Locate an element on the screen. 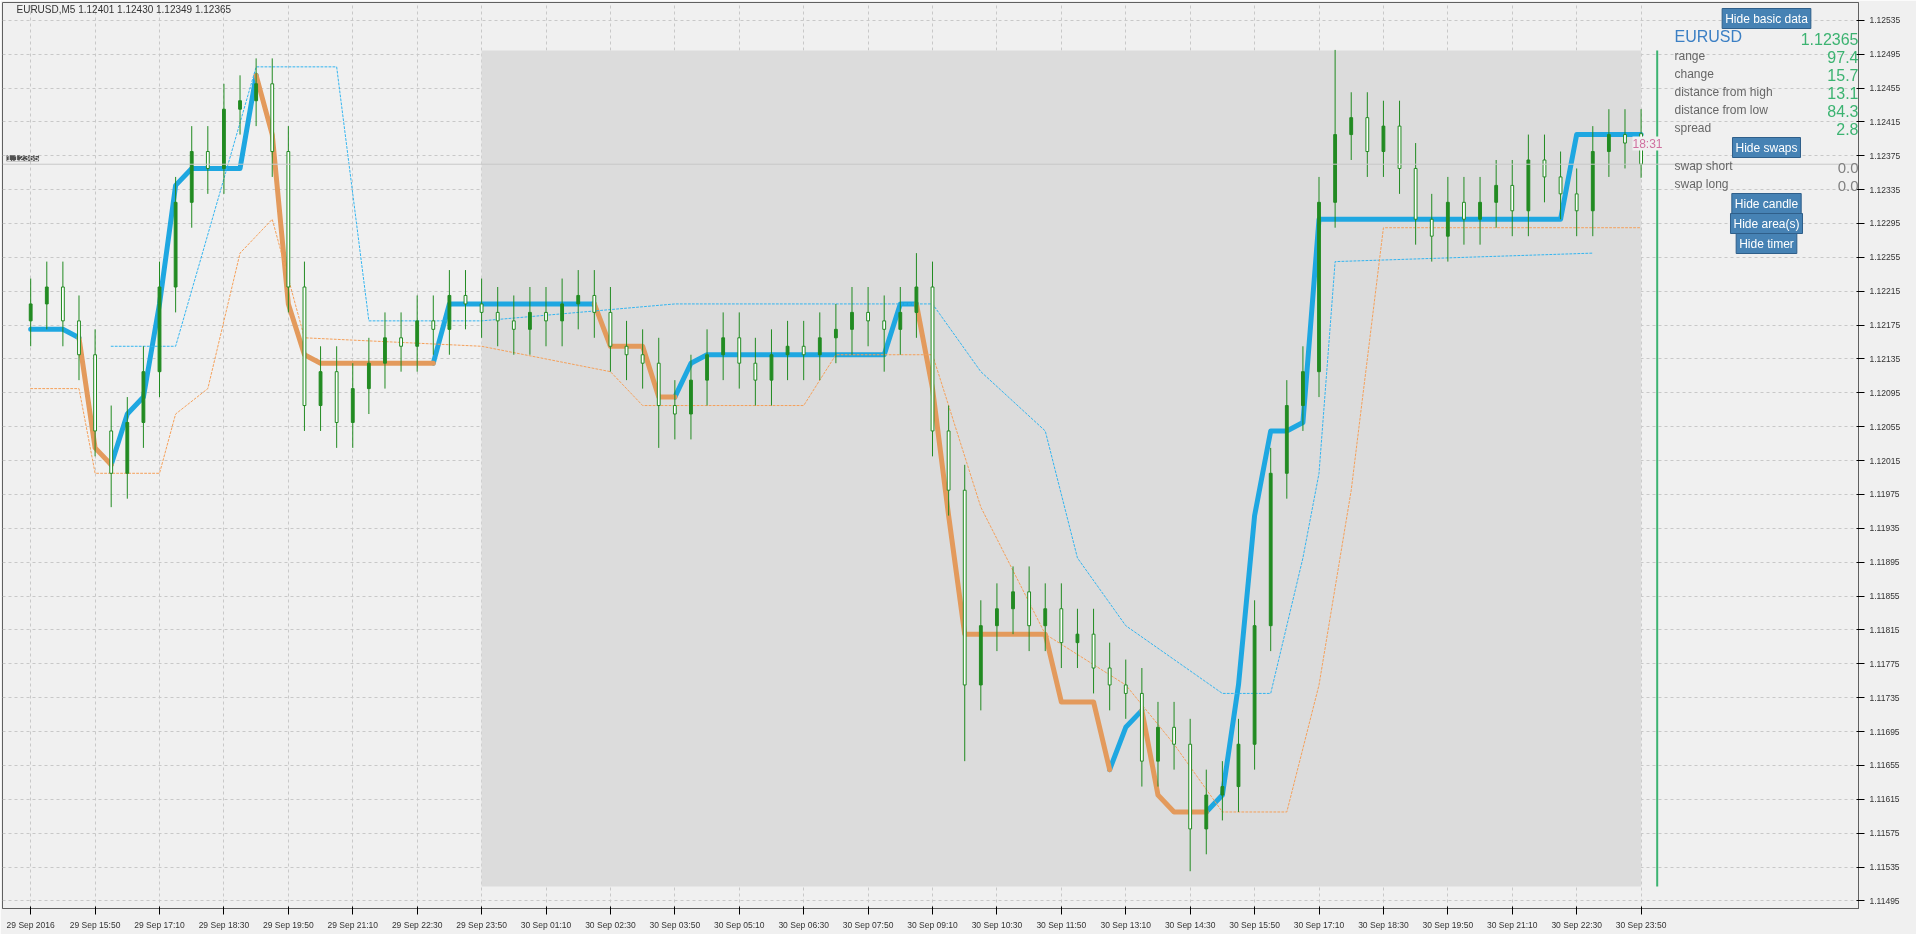 This screenshot has height=934, width=1916. y-tick-label: 1.12295 is located at coordinates (1885, 223).